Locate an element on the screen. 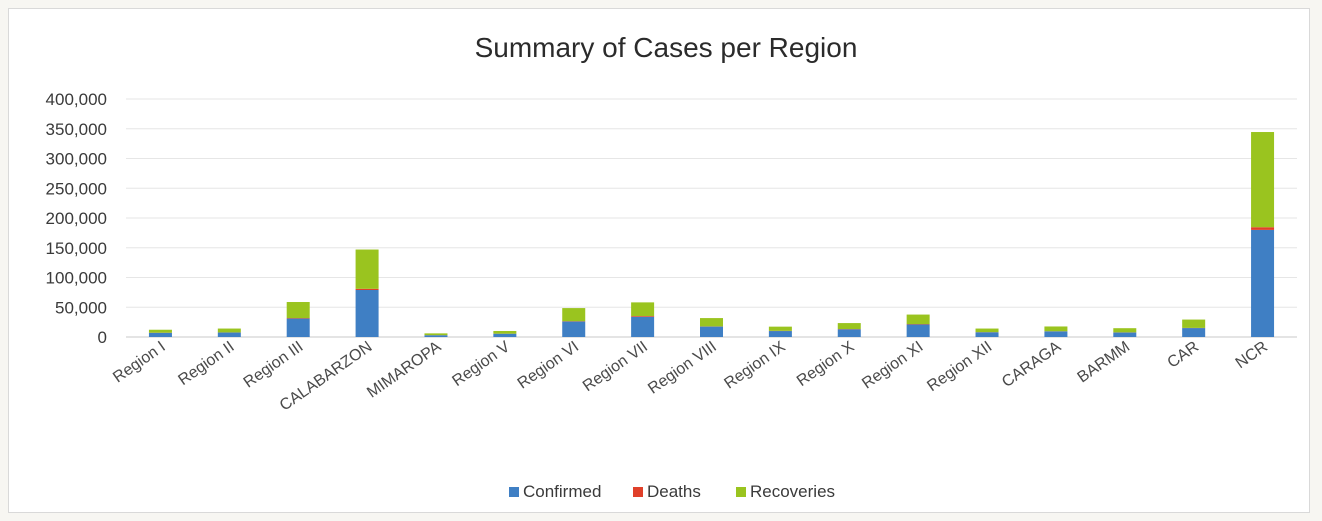 The width and height of the screenshot is (1322, 521). y-tick-label: 50,000 is located at coordinates (81, 307).